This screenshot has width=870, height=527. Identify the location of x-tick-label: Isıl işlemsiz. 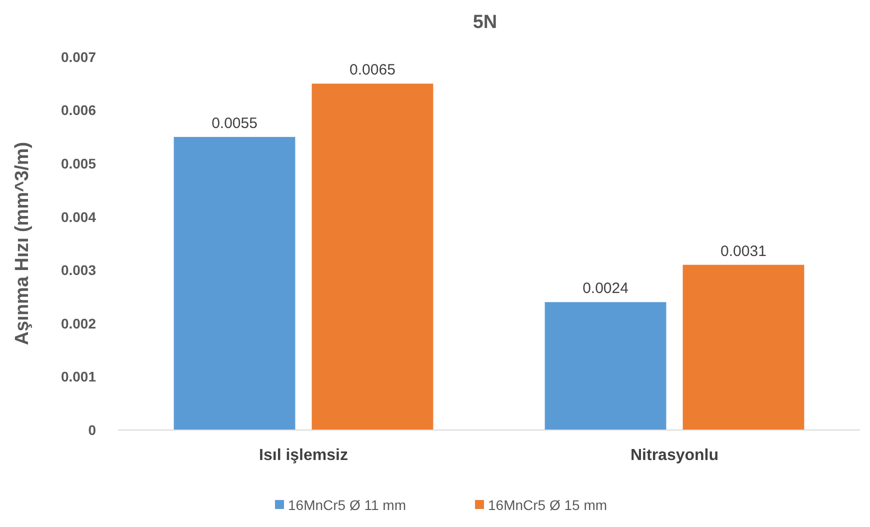
(303, 455).